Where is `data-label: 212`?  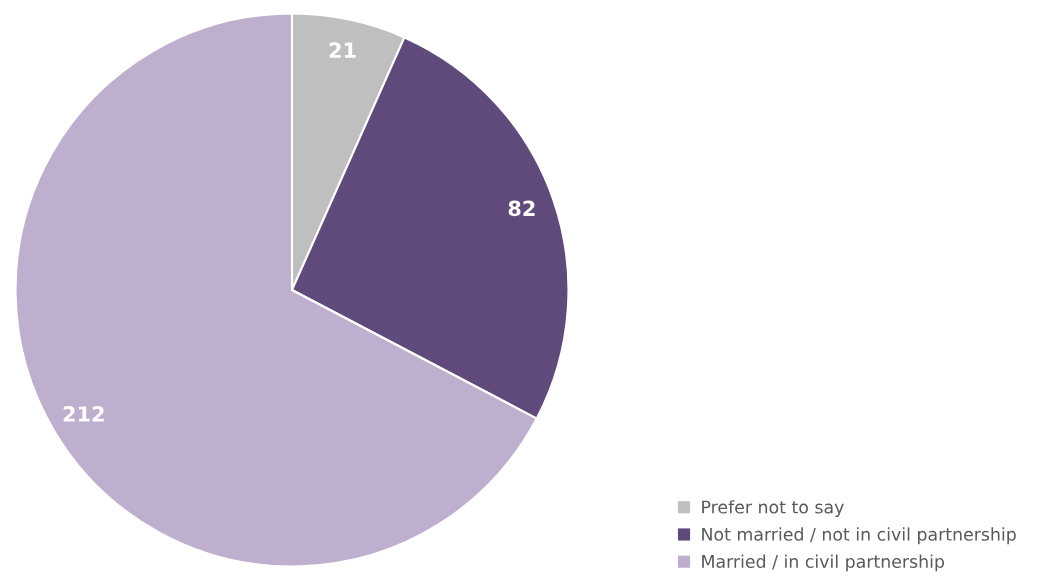
data-label: 212 is located at coordinates (83, 414).